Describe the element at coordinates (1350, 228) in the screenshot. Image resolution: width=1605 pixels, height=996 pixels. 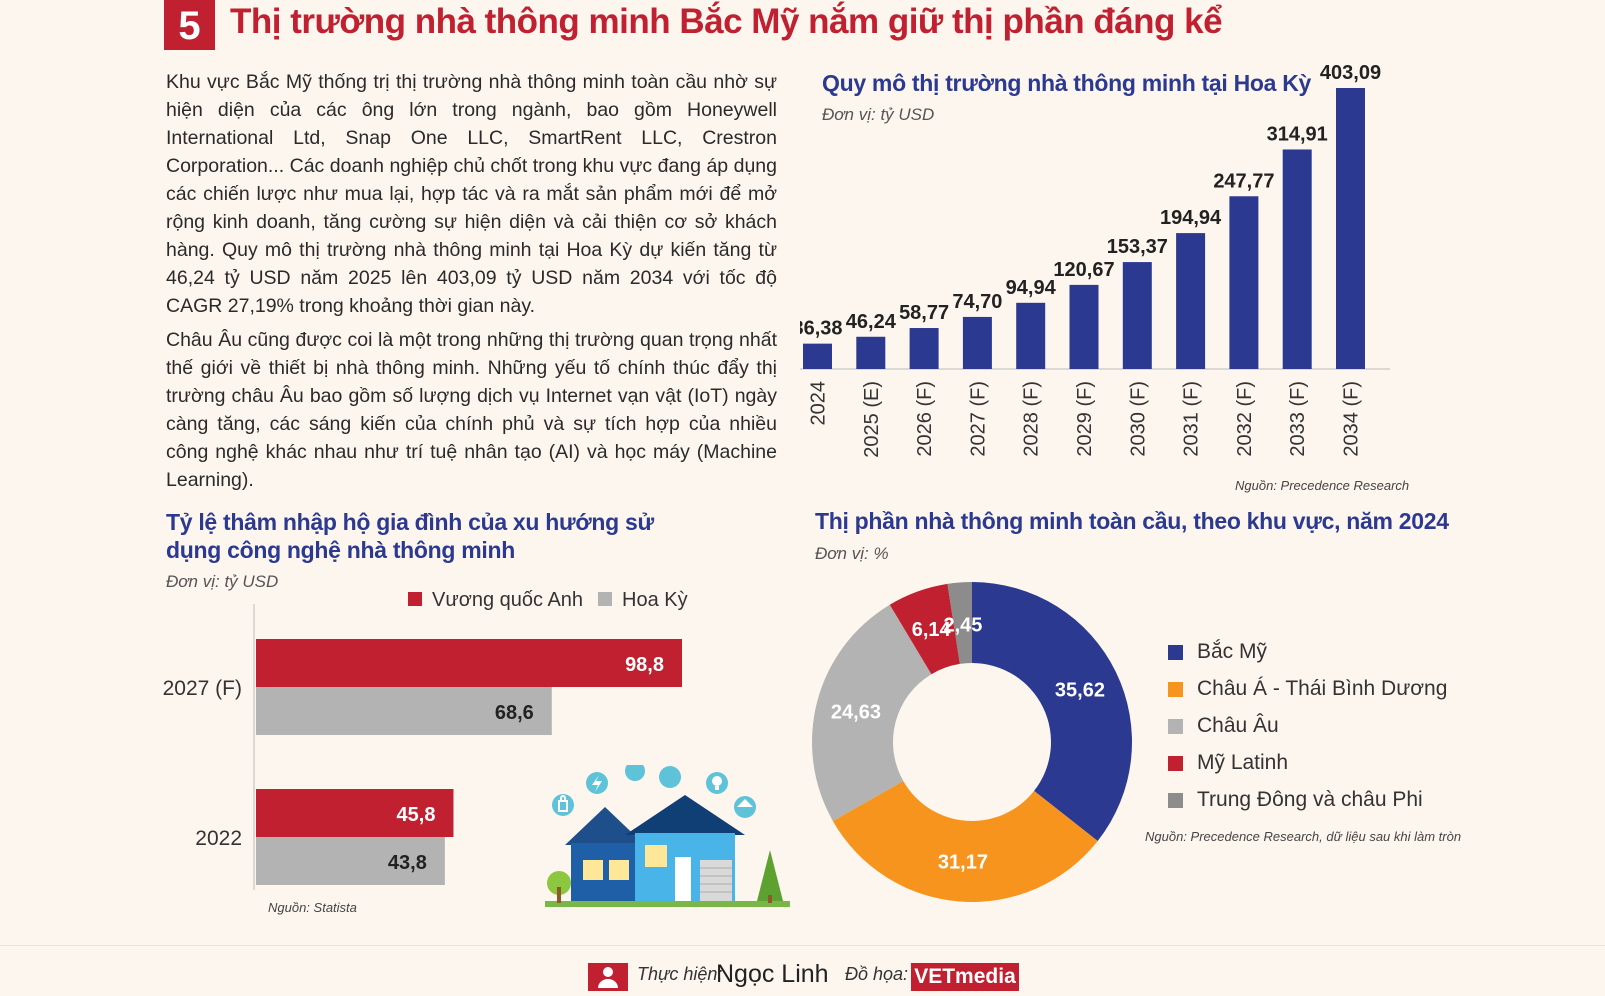
I see `bar-2034 (F)` at that location.